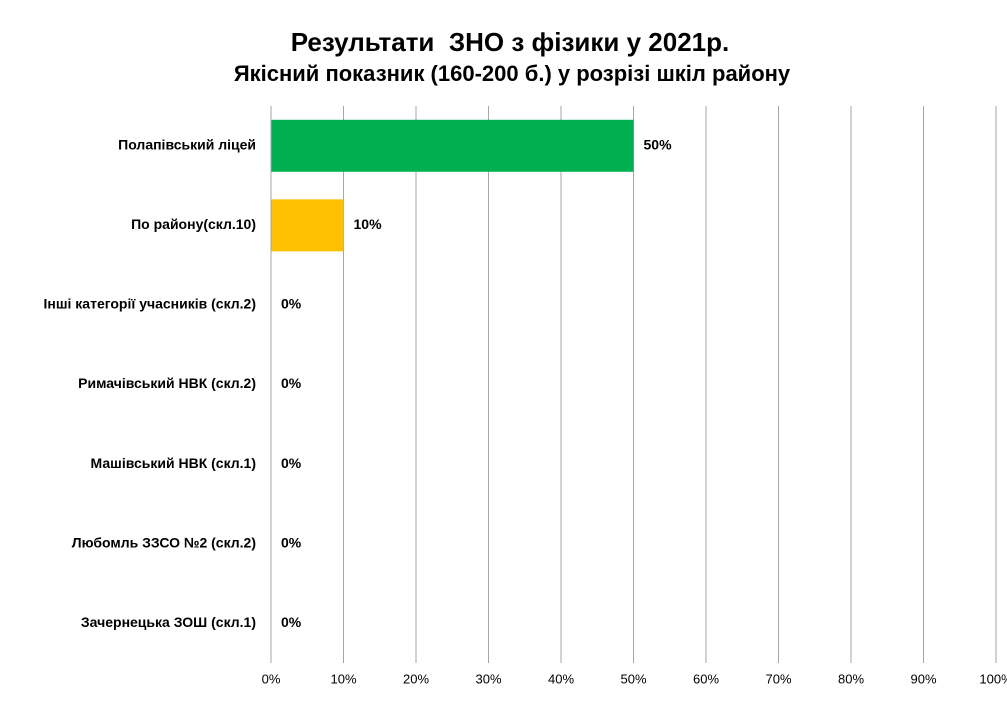 This screenshot has height=723, width=1007. Describe the element at coordinates (173, 463) in the screenshot. I see `category-label: Машівський НВК (скл.1)` at that location.